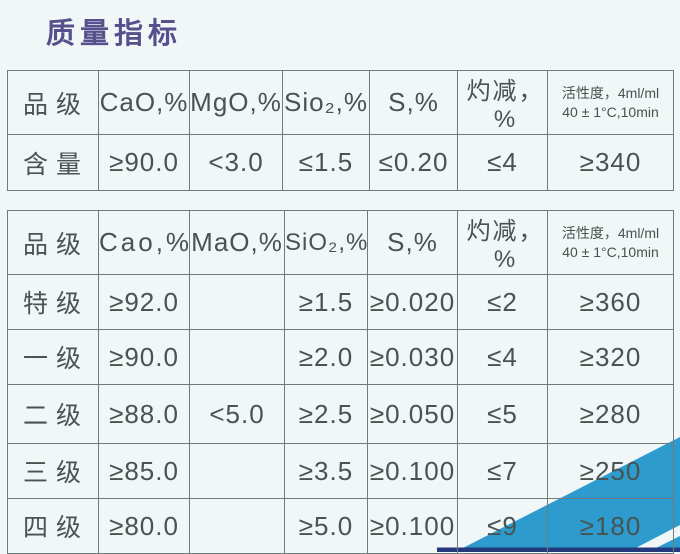 This screenshot has height=554, width=680. Describe the element at coordinates (502, 414) in the screenshot. I see `data-cell: ≤5` at that location.